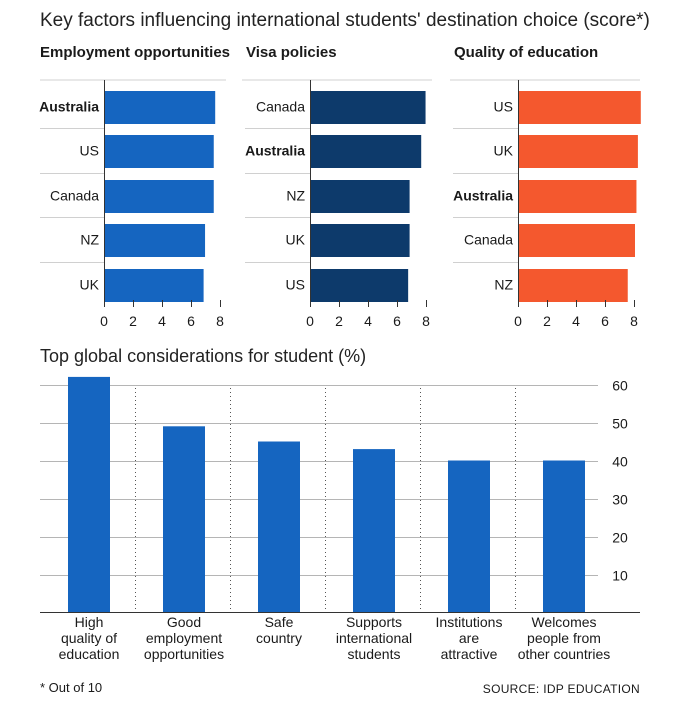 This screenshot has width=684, height=724. What do you see at coordinates (184, 654) in the screenshot?
I see `category-label-line: opportunities` at bounding box center [184, 654].